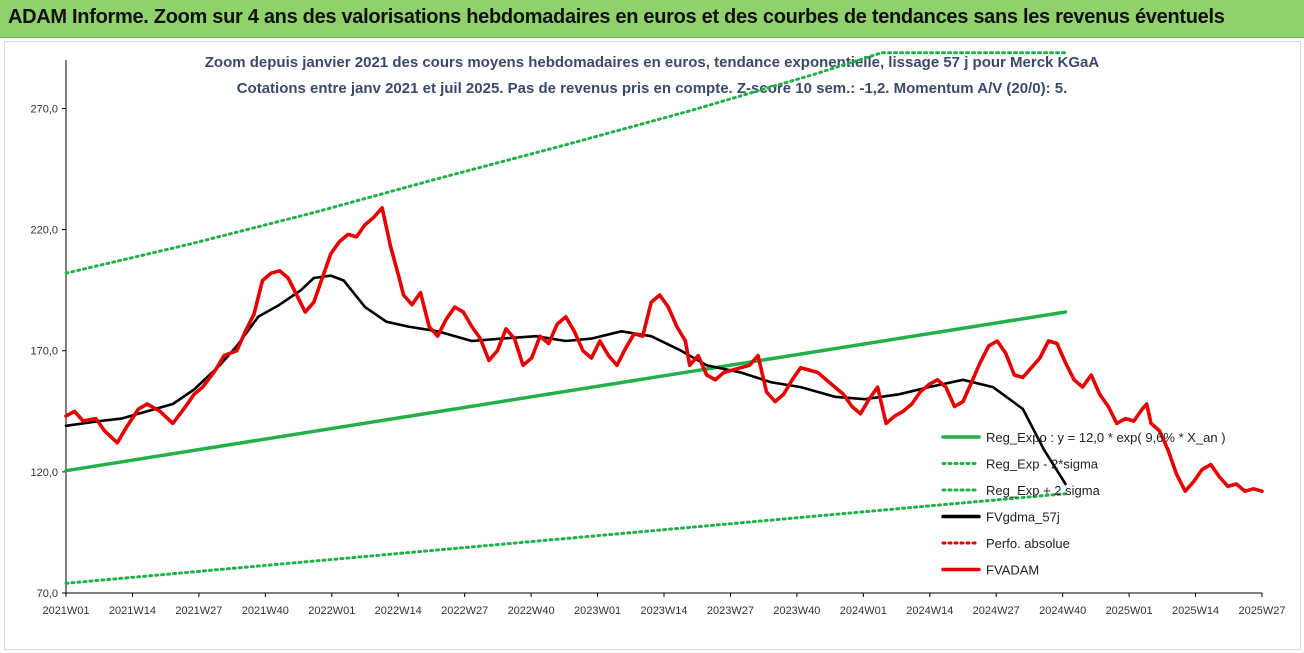 The width and height of the screenshot is (1304, 653). I want to click on x-tick-label: 2022W40, so click(531, 611).